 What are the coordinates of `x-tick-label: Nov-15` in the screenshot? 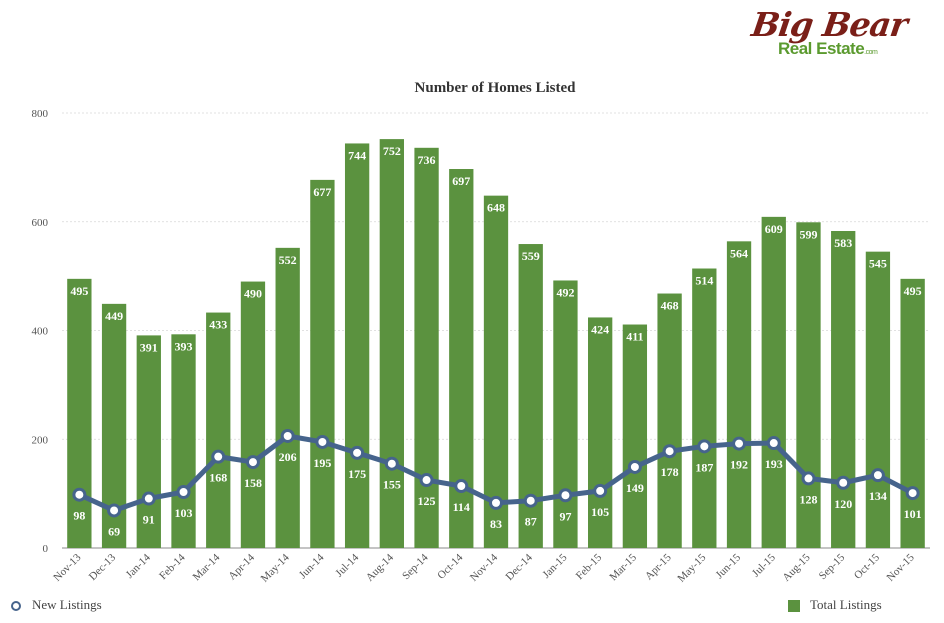 It's located at (901, 567).